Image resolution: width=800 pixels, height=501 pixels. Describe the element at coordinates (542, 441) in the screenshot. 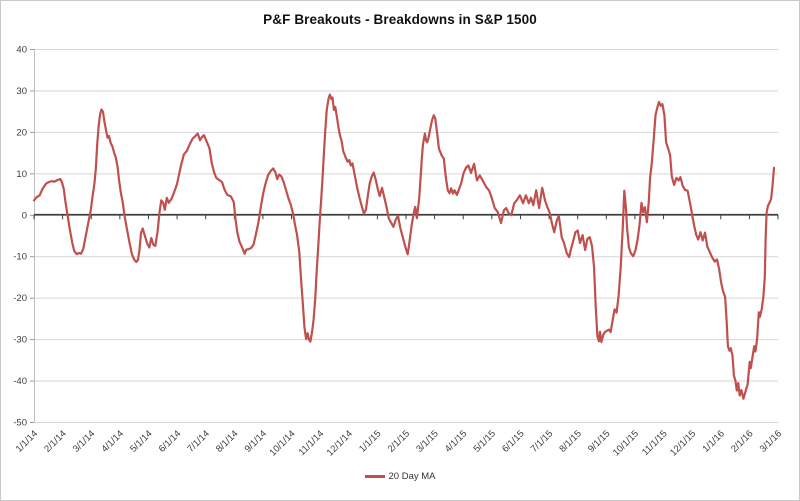

I see `x-tick-label: 7/1/15` at that location.